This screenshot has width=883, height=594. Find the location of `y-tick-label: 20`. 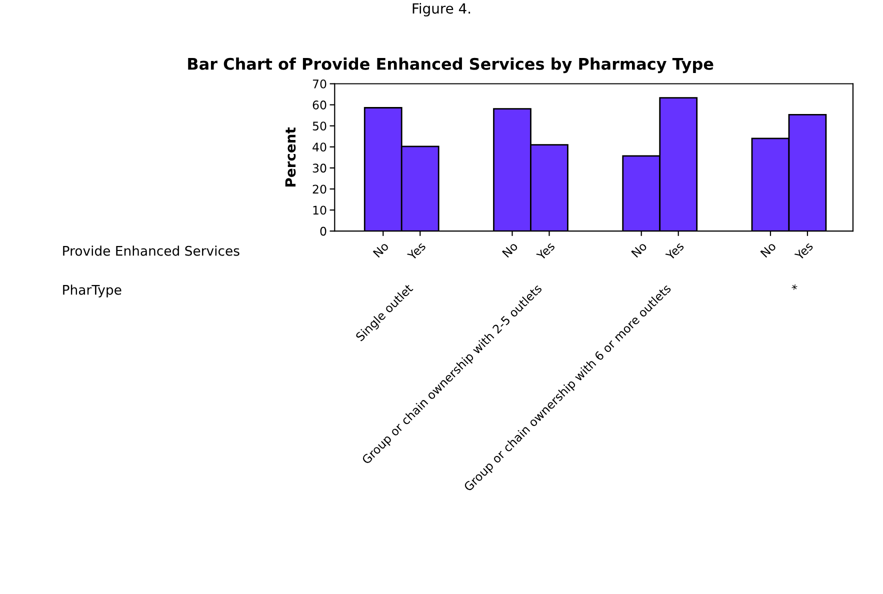

y-tick-label: 20 is located at coordinates (319, 189).